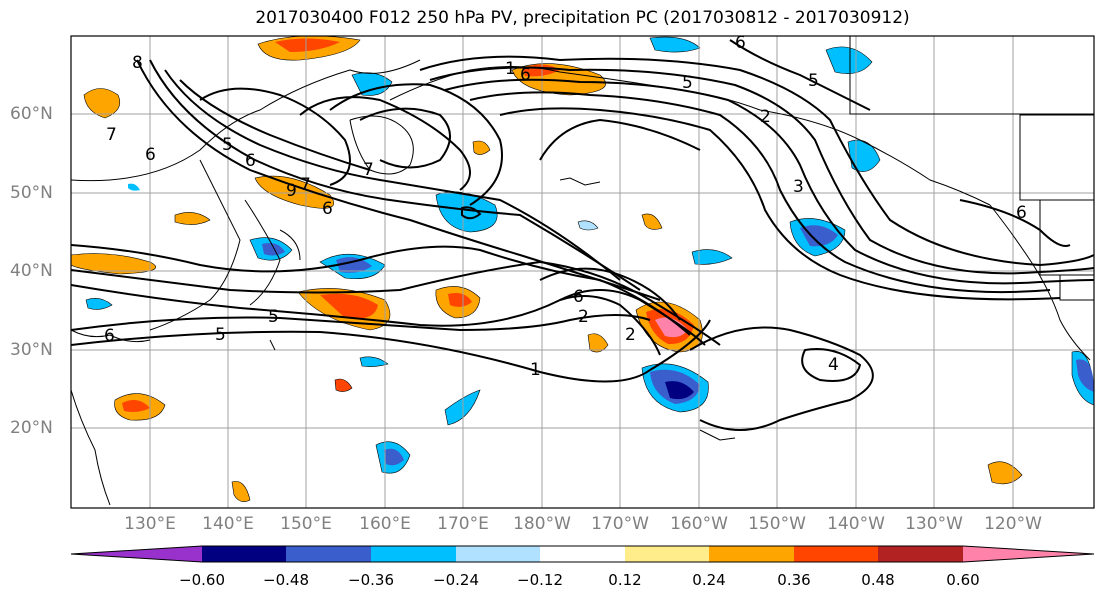  Describe the element at coordinates (228, 524) in the screenshot. I see `lon-label: 140°E` at that location.